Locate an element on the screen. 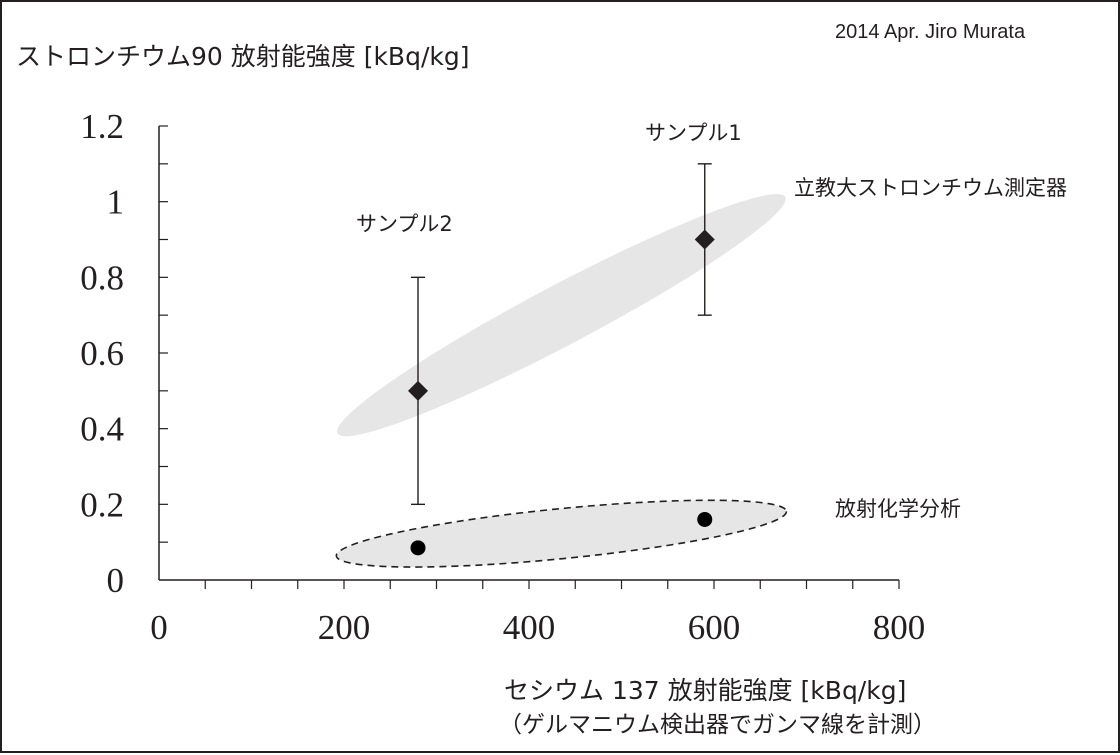 Image resolution: width=1120 pixels, height=755 pixels. y-tick-label: 0.8 is located at coordinates (102, 277).